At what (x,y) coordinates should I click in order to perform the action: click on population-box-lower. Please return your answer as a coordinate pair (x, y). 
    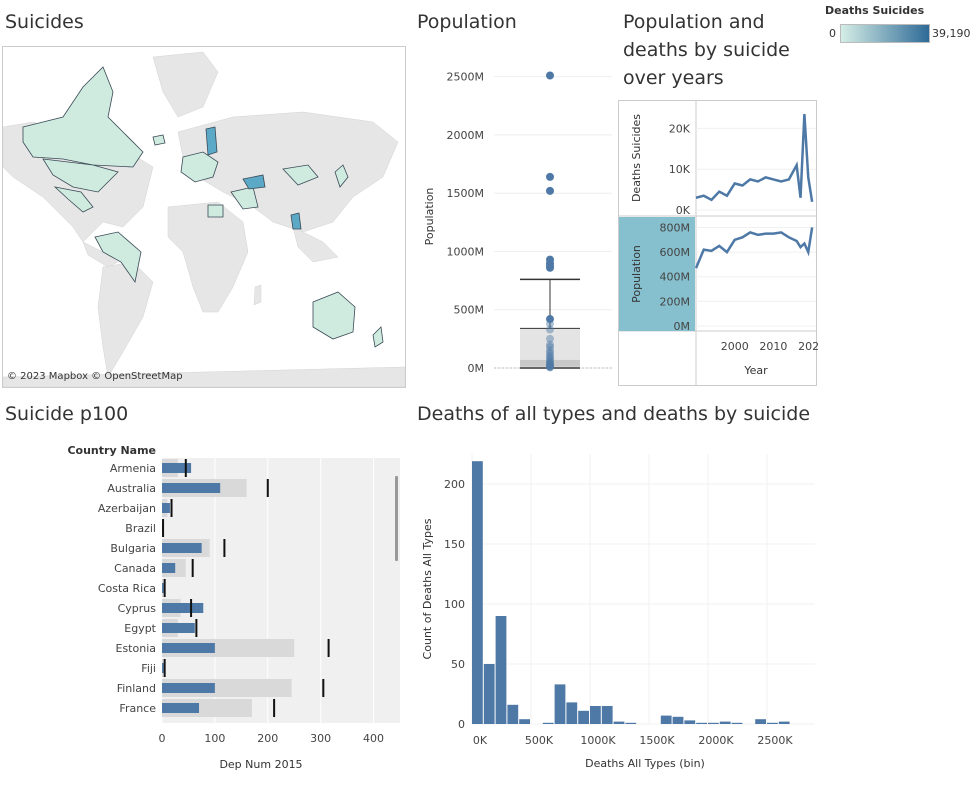
    Looking at the image, I should click on (550, 363).